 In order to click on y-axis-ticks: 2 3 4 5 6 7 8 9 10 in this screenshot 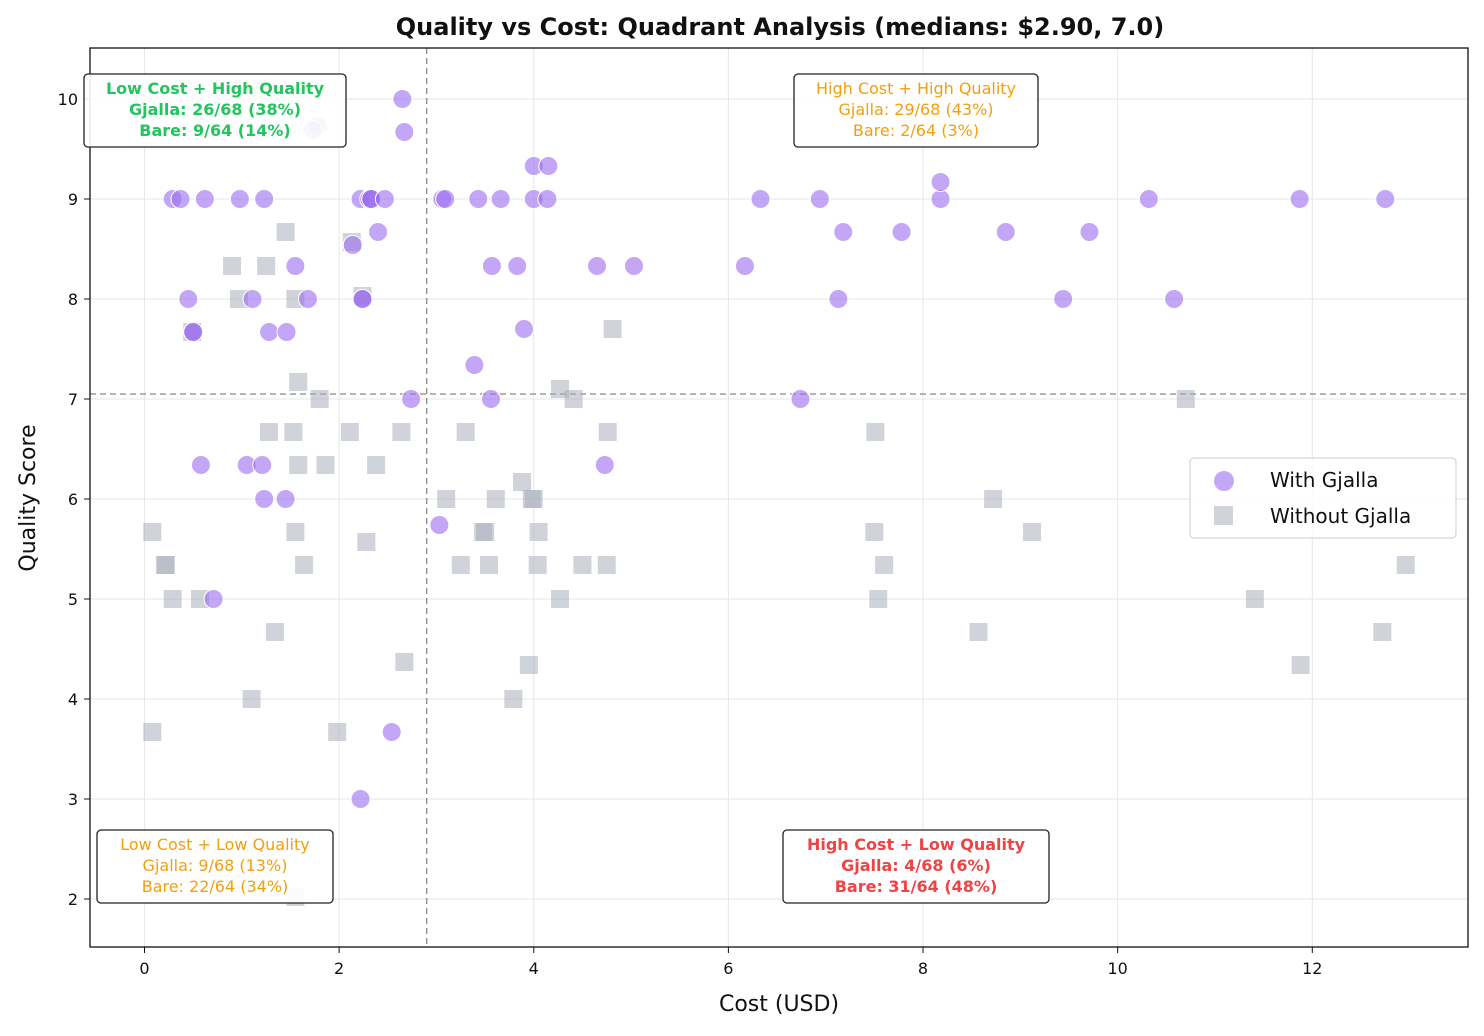, I will do `click(74, 499)`.